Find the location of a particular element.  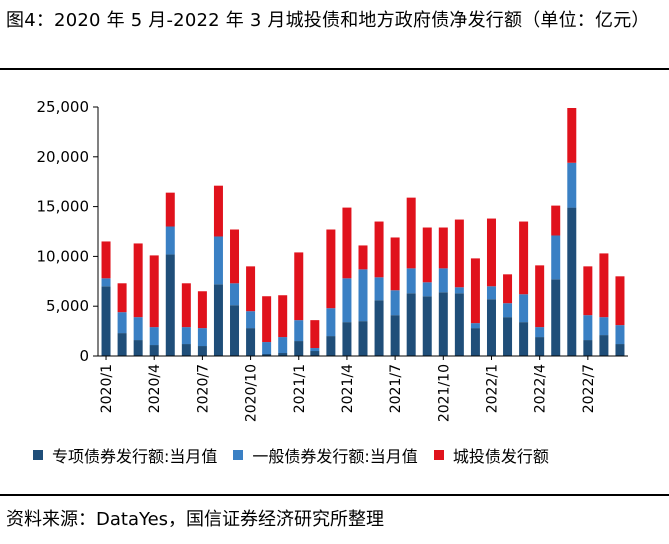

x-tick-label: 2022/7 is located at coordinates (589, 388).